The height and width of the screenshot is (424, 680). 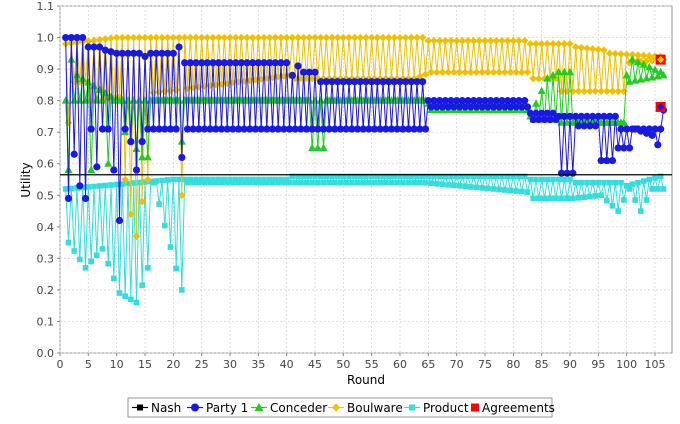 I want to click on x-tick-label: 15, so click(x=145, y=364).